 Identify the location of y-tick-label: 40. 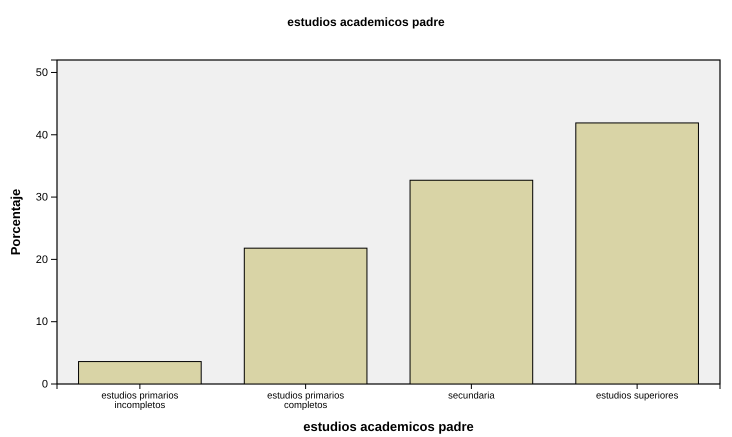
(42, 135).